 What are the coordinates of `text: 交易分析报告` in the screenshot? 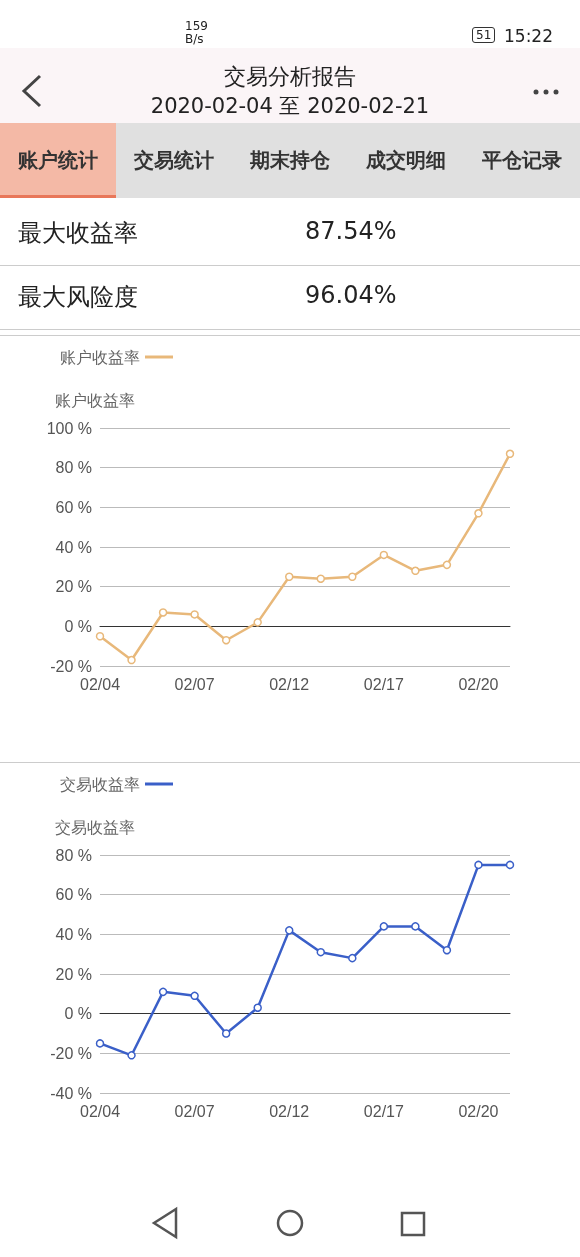 It's located at (290, 77).